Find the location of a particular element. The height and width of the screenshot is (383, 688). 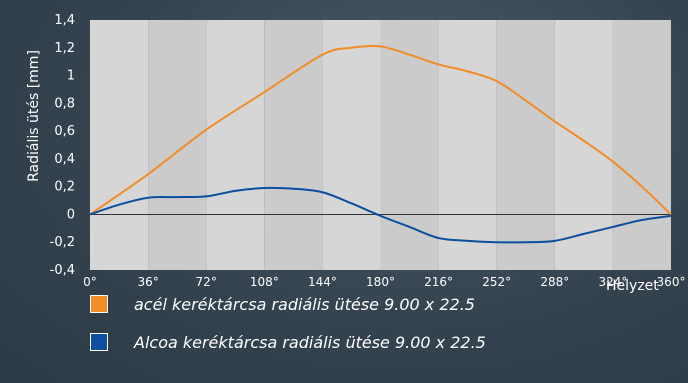

x-tick-label: 108° is located at coordinates (264, 282).